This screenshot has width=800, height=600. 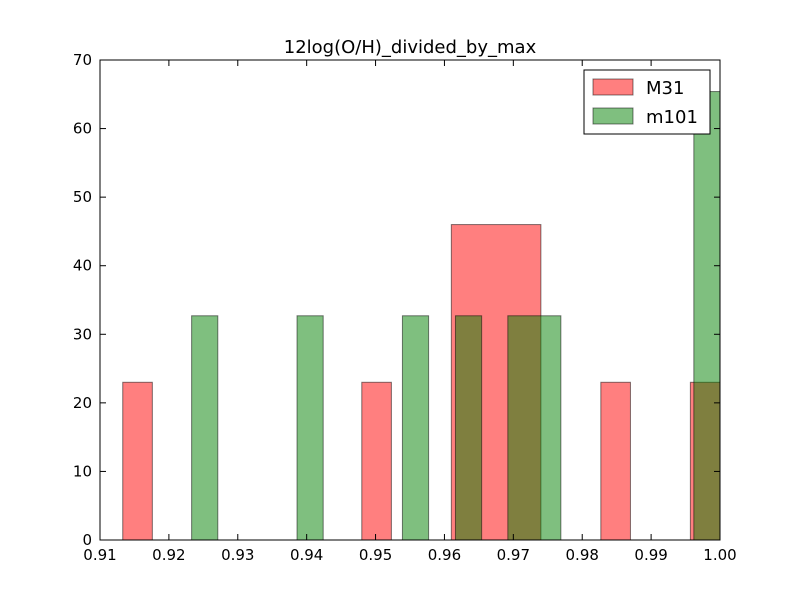 What do you see at coordinates (82, 60) in the screenshot?
I see `y-tick-label: 70` at bounding box center [82, 60].